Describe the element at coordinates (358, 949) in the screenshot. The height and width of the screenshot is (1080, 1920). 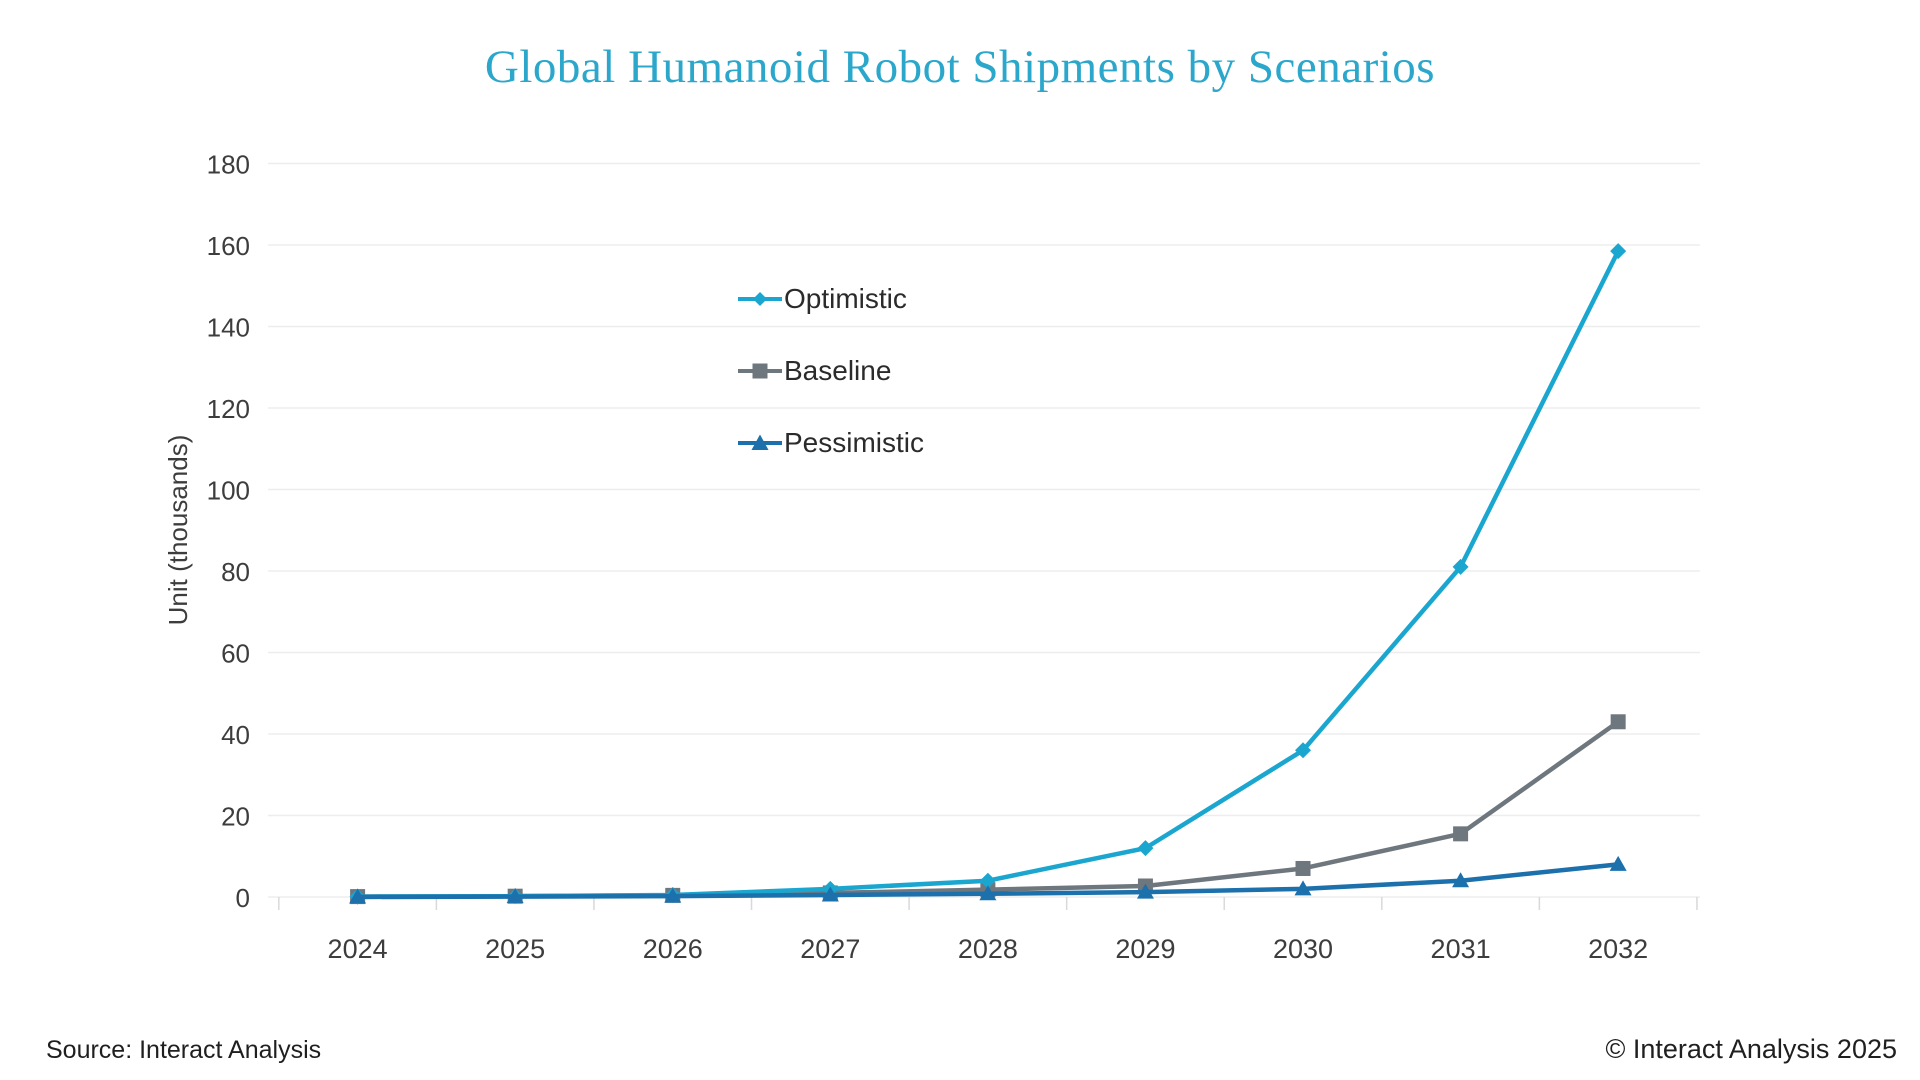
I see `x-axis-tick-label: 2024` at that location.